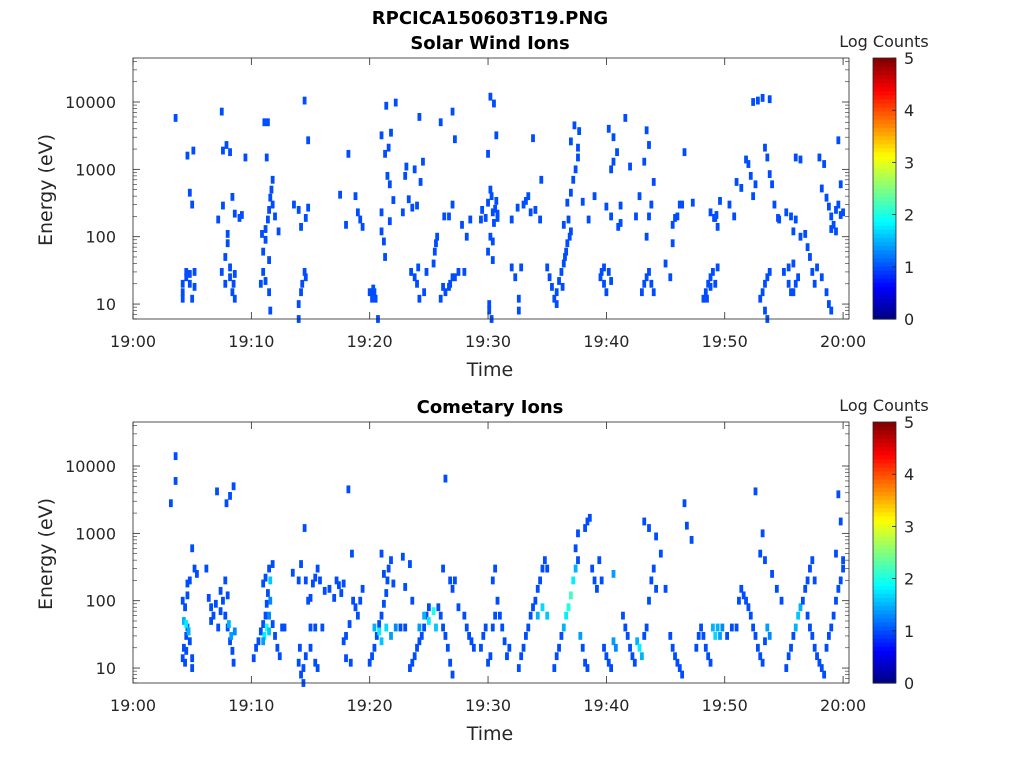 The height and width of the screenshot is (768, 1024). Describe the element at coordinates (909, 631) in the screenshot. I see `colorbar-tick-label: 1` at that location.